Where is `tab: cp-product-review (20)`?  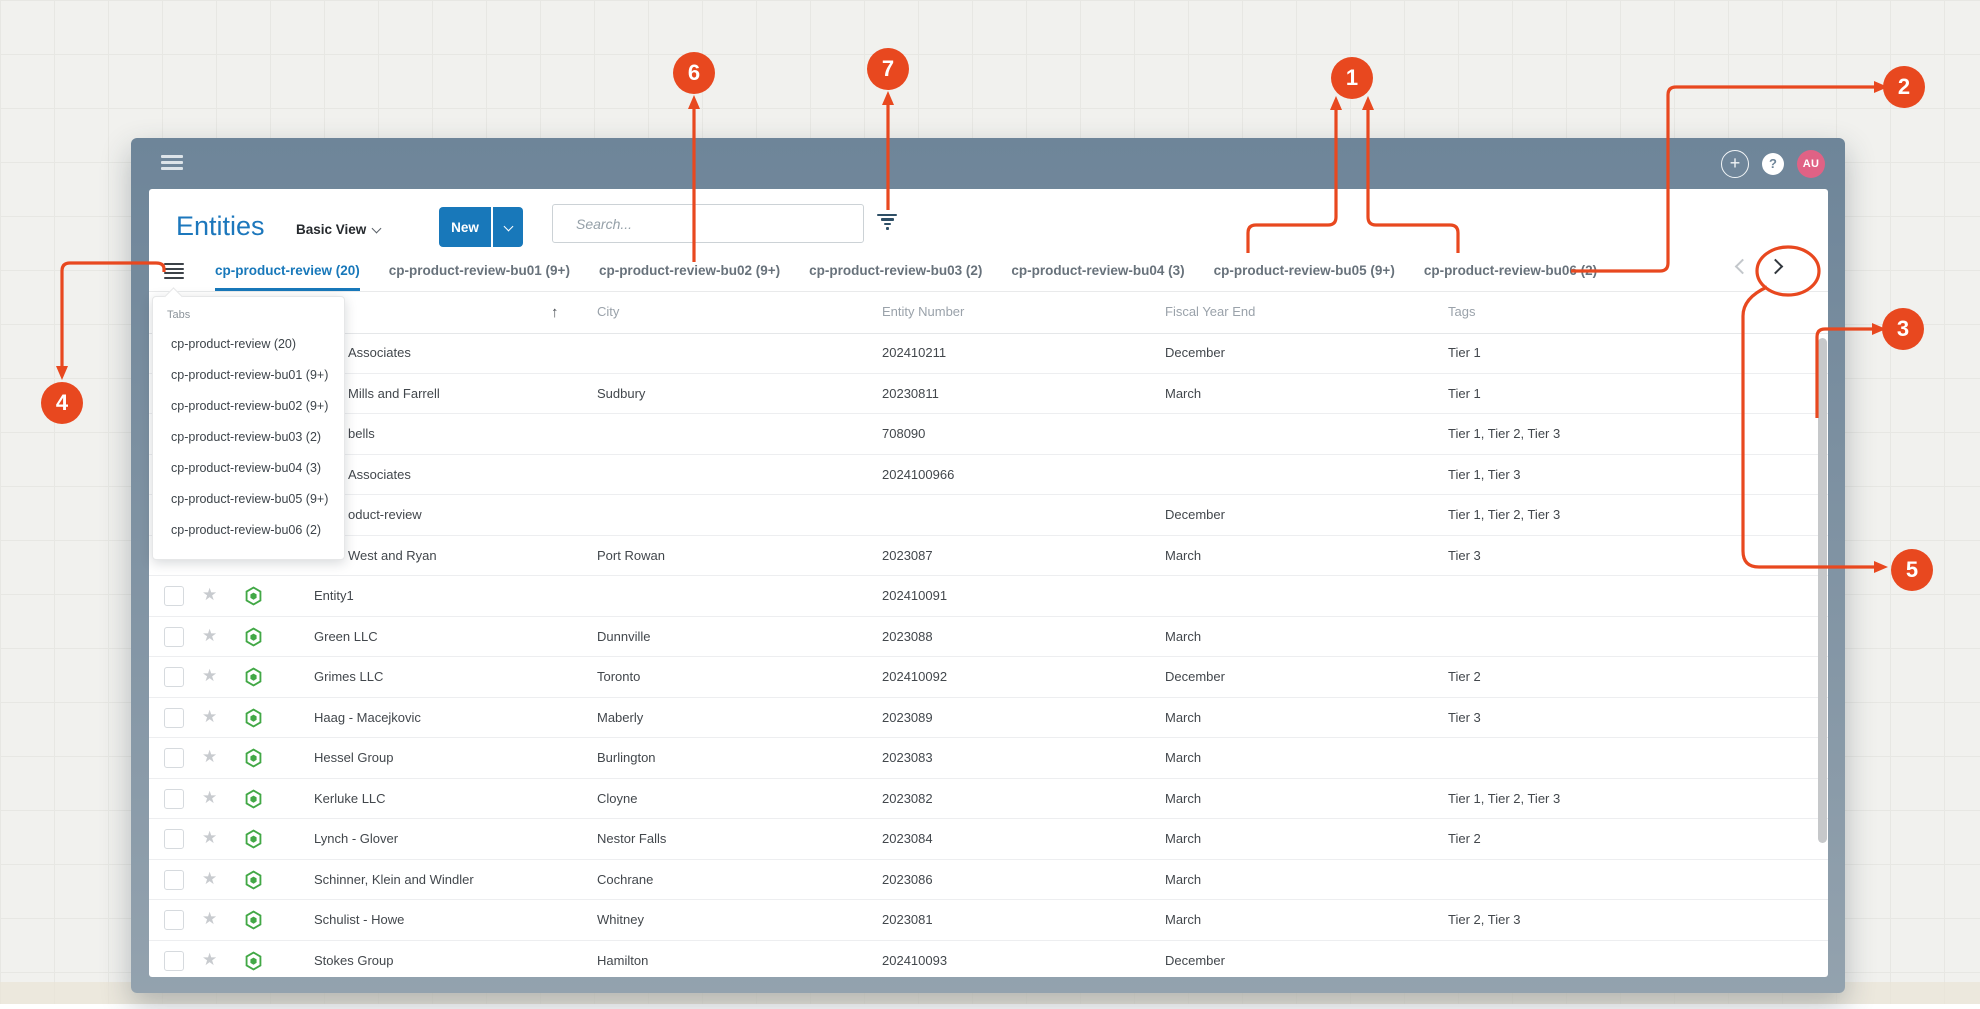 tab: cp-product-review (20) is located at coordinates (287, 272).